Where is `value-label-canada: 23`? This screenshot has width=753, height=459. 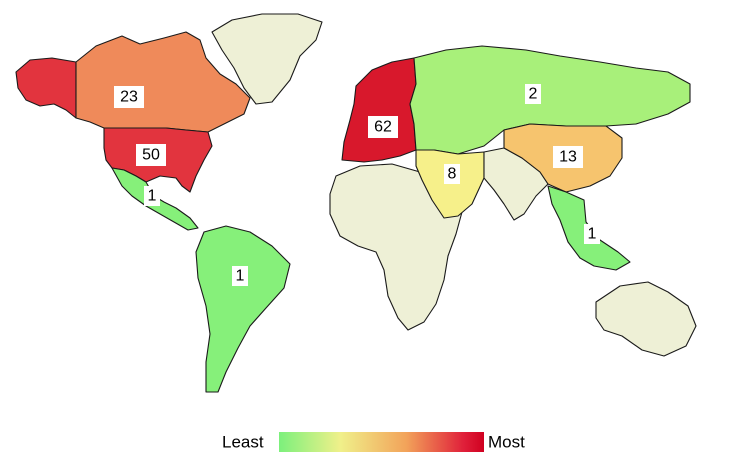
value-label-canada: 23 is located at coordinates (129, 97).